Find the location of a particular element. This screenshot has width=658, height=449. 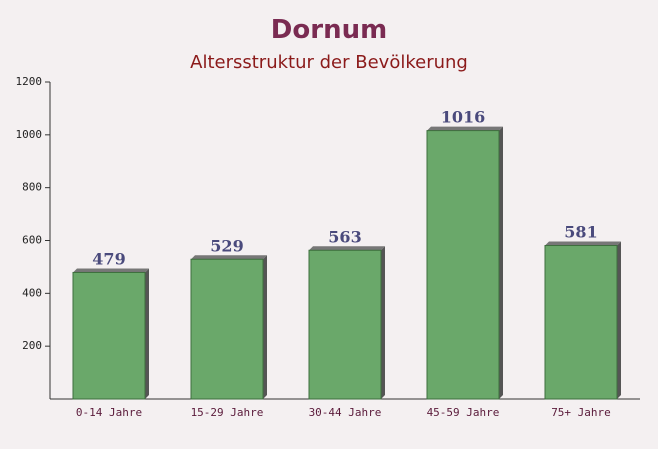

y-tick-label: 1200 is located at coordinates (29, 81).